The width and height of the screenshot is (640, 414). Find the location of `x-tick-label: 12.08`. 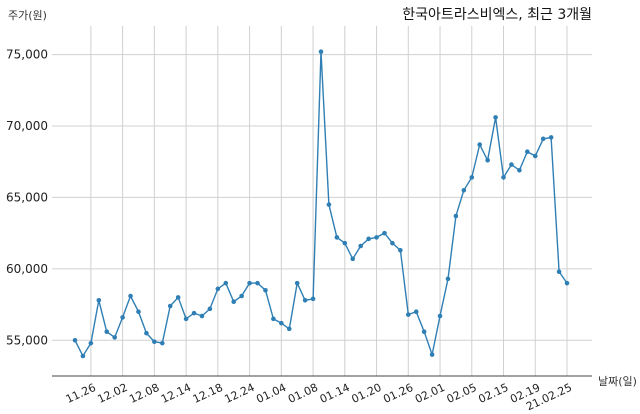

x-tick-label: 12.08 is located at coordinates (144, 393).